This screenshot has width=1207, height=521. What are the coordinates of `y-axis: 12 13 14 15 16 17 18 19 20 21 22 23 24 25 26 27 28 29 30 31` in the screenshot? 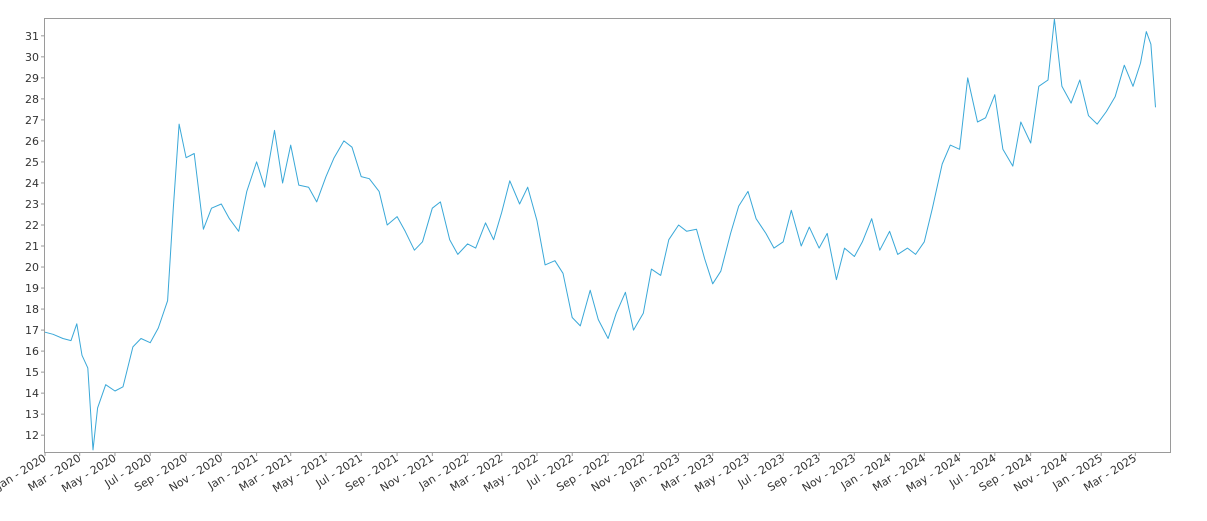 It's located at (35, 236).